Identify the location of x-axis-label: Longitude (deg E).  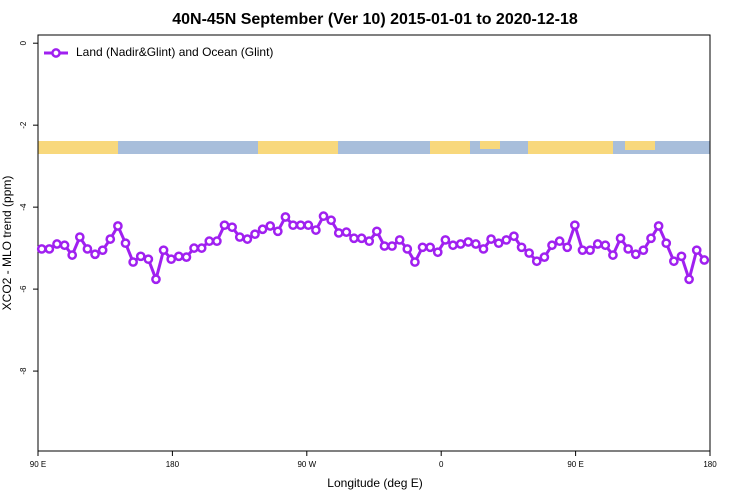
(374, 483).